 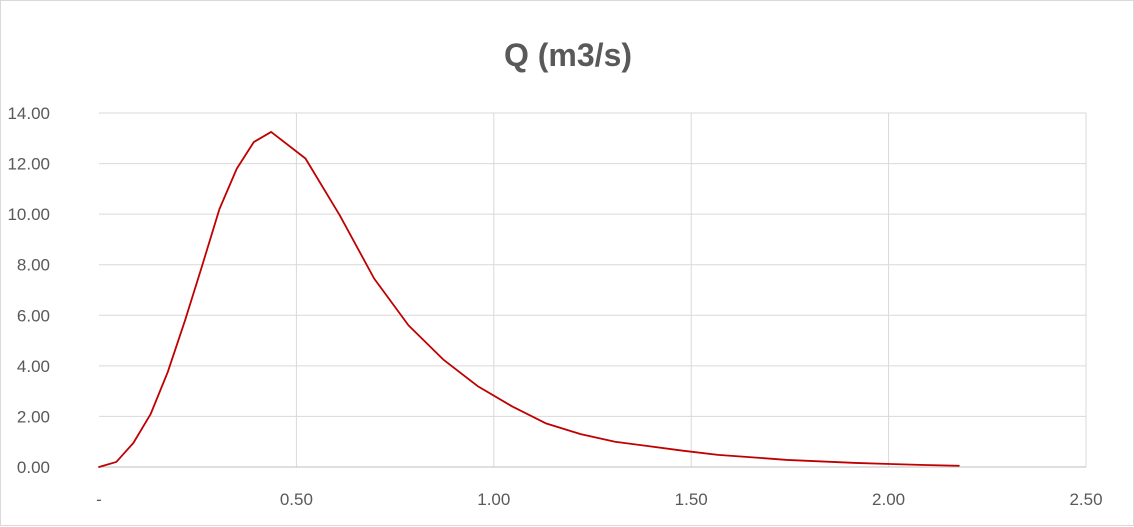 I want to click on y-tick-label: 4.00, so click(x=33, y=366).